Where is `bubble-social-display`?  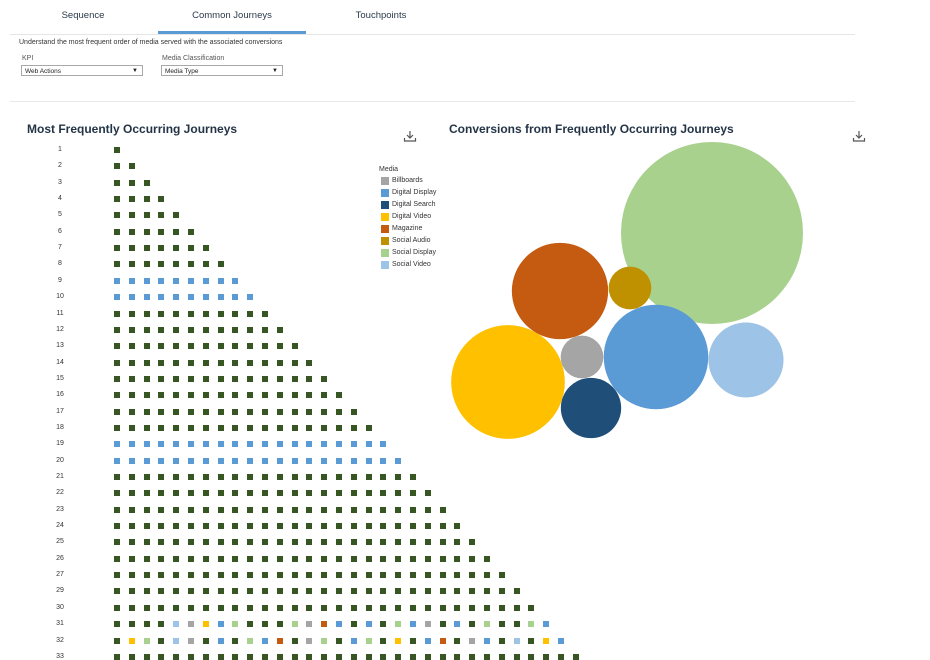
bubble-social-display is located at coordinates (712, 233).